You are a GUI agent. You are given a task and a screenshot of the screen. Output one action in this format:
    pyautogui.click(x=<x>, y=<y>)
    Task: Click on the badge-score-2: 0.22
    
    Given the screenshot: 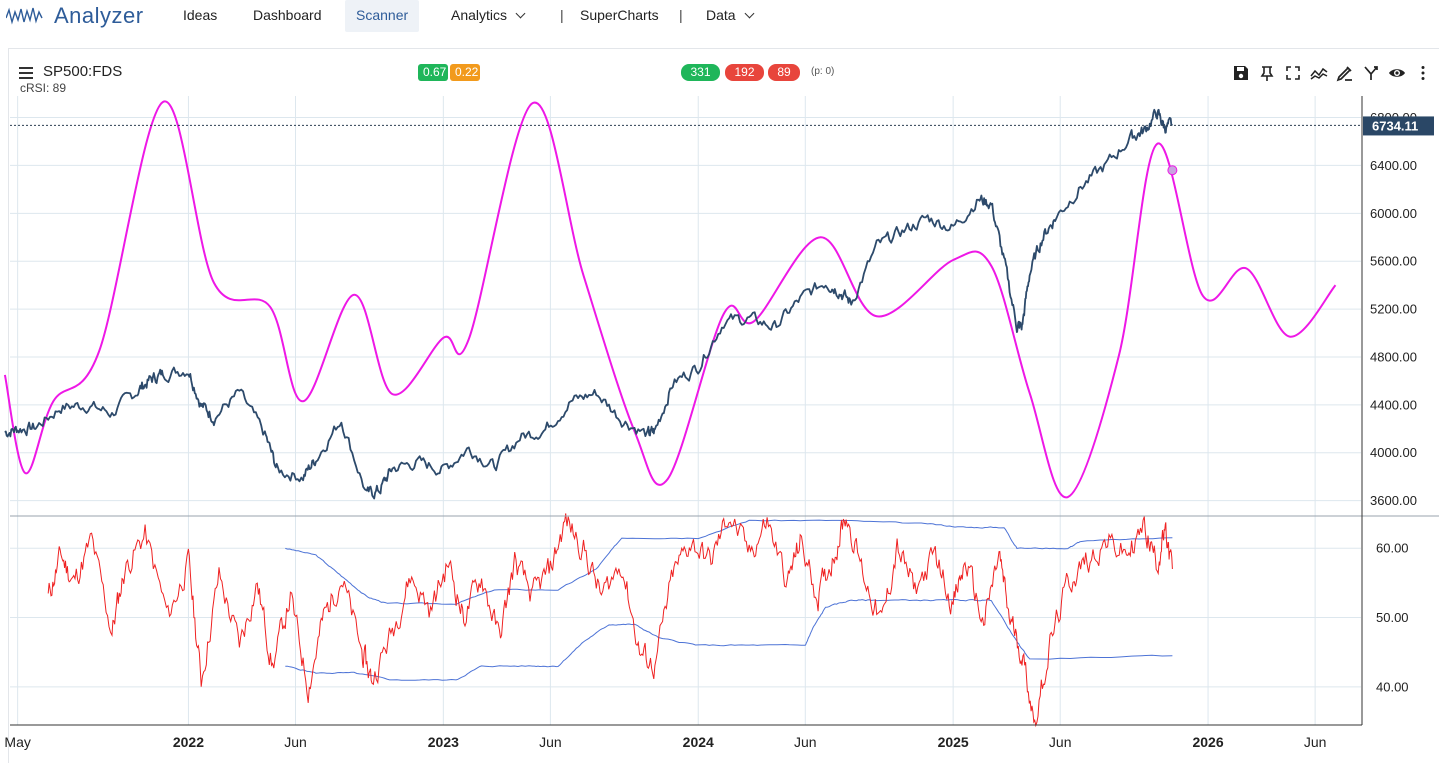 What is the action you would take?
    pyautogui.click(x=465, y=72)
    